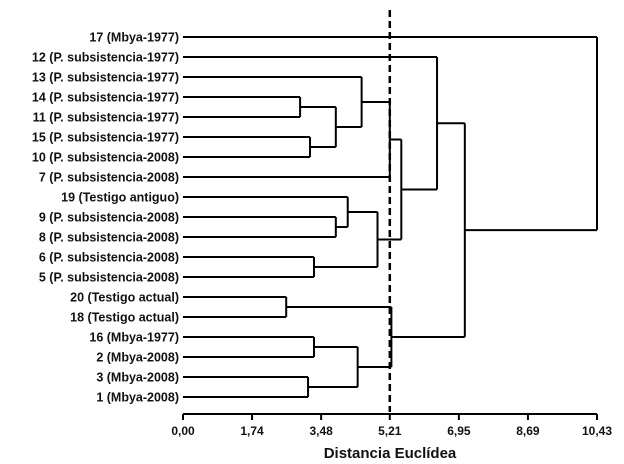 The image size is (624, 464). I want to click on x-tick-label: 10,43, so click(597, 431).